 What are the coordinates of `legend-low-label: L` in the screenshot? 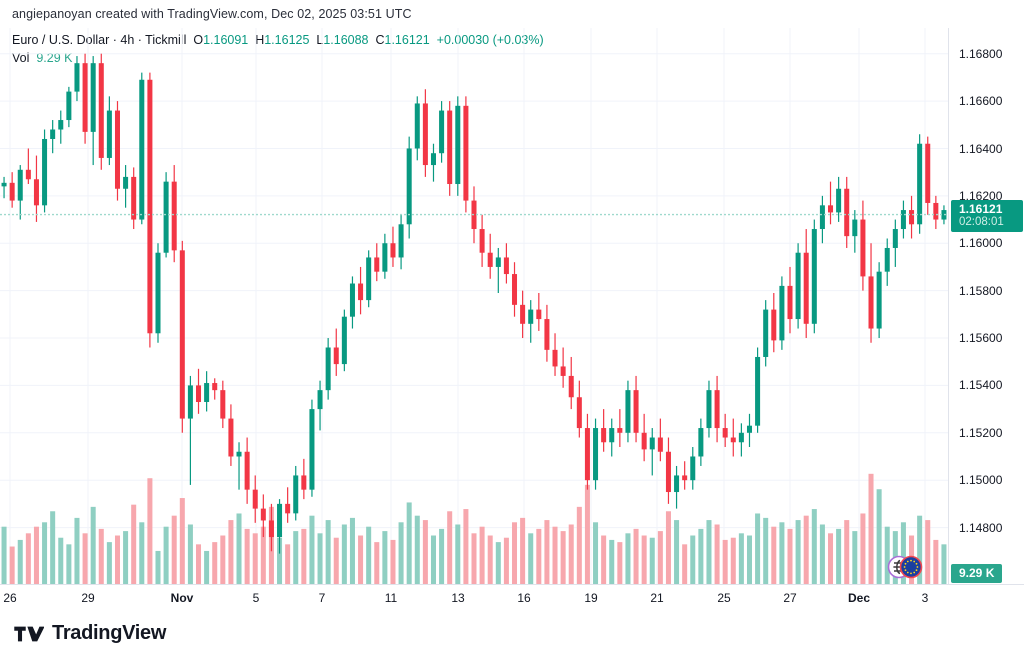 It's located at (320, 40).